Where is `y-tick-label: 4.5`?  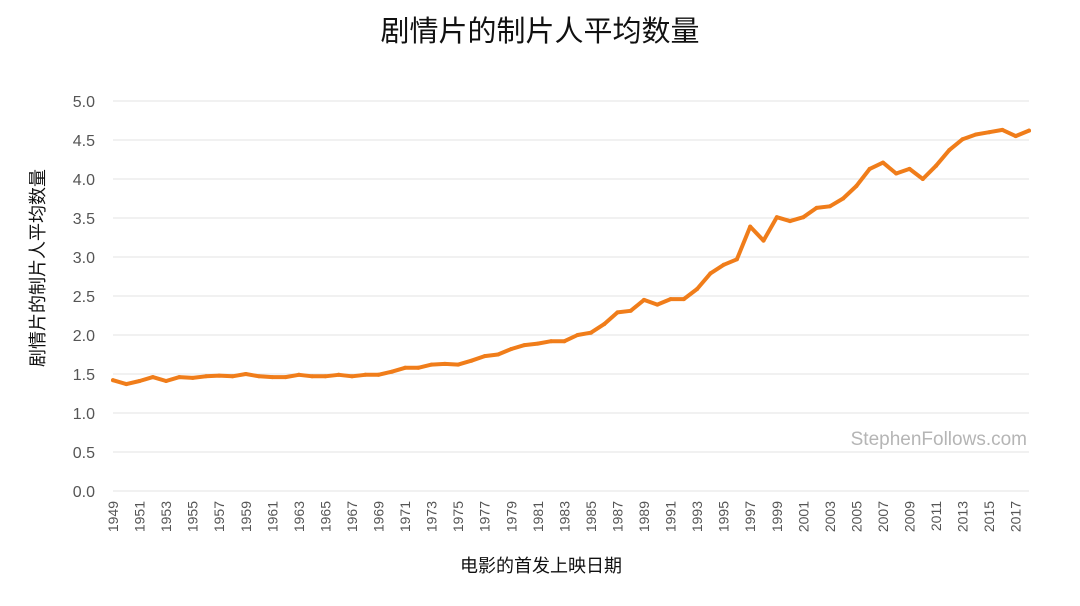
y-tick-label: 4.5 is located at coordinates (84, 141).